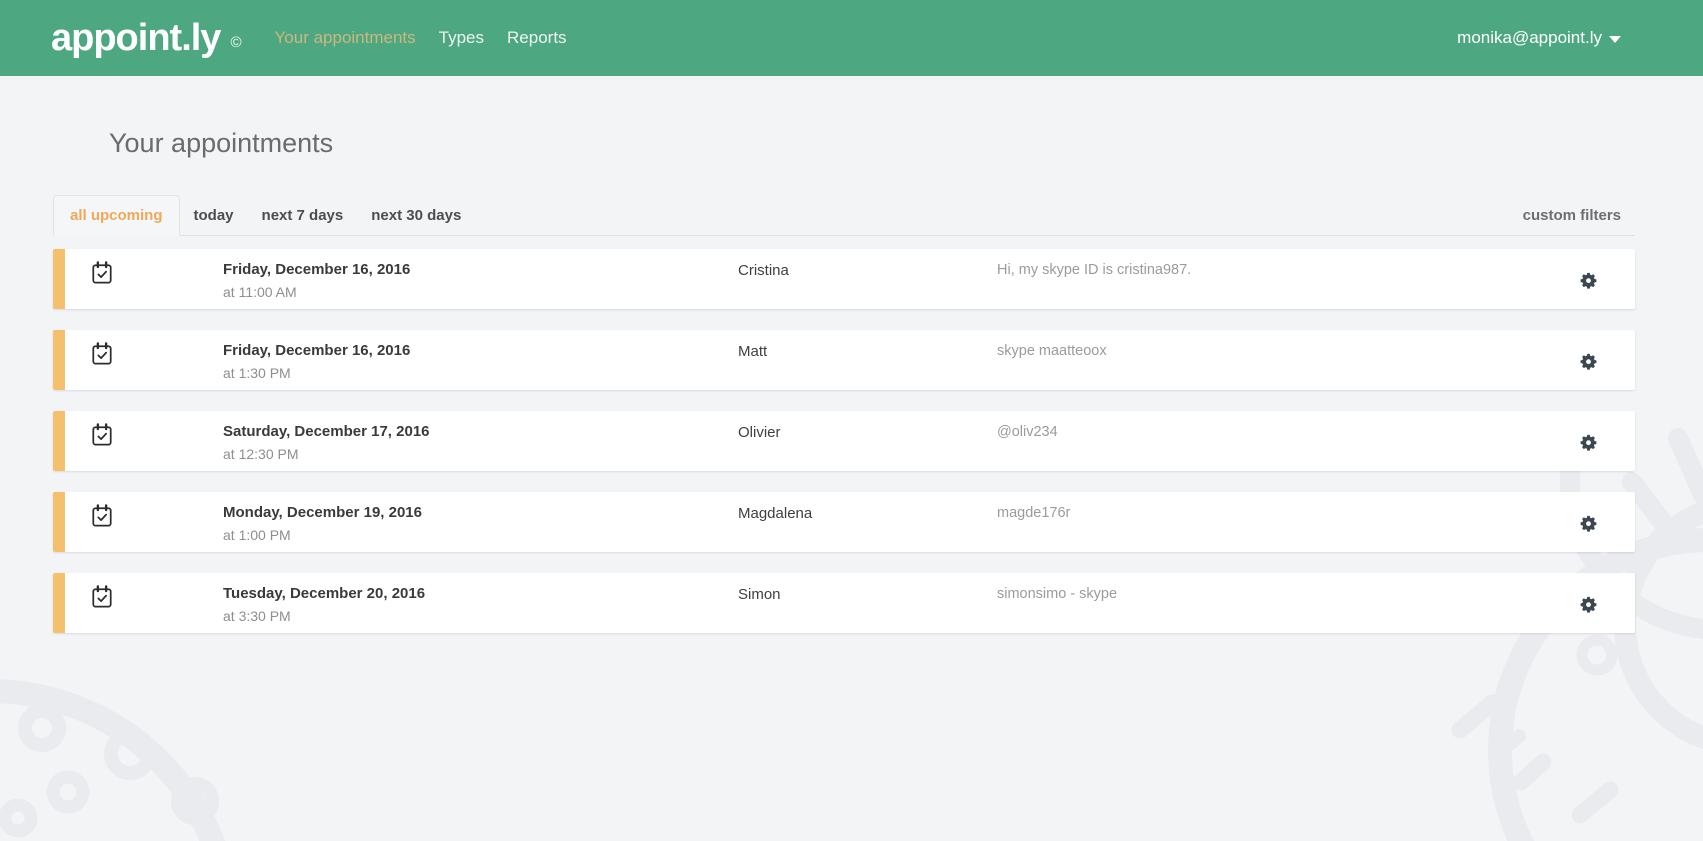 This screenshot has width=1703, height=841. Describe the element at coordinates (261, 454) in the screenshot. I see `appointment-time: at 12:30 PM` at that location.